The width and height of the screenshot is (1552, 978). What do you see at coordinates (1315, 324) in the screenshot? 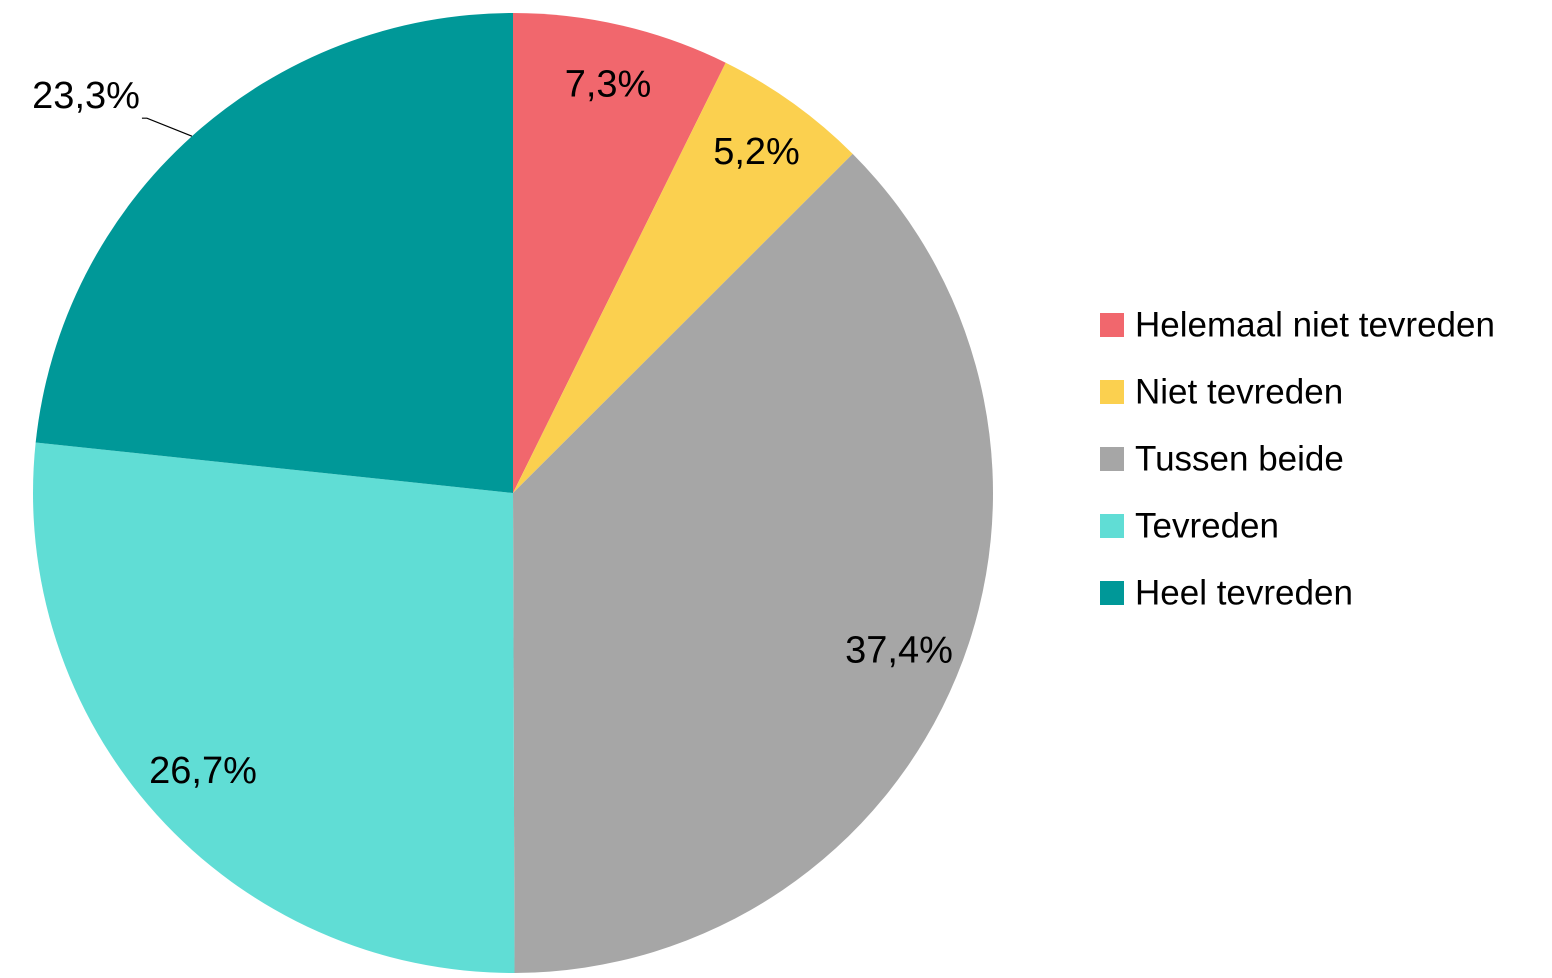
I see `legend-label: Helemaal niet tevreden` at bounding box center [1315, 324].